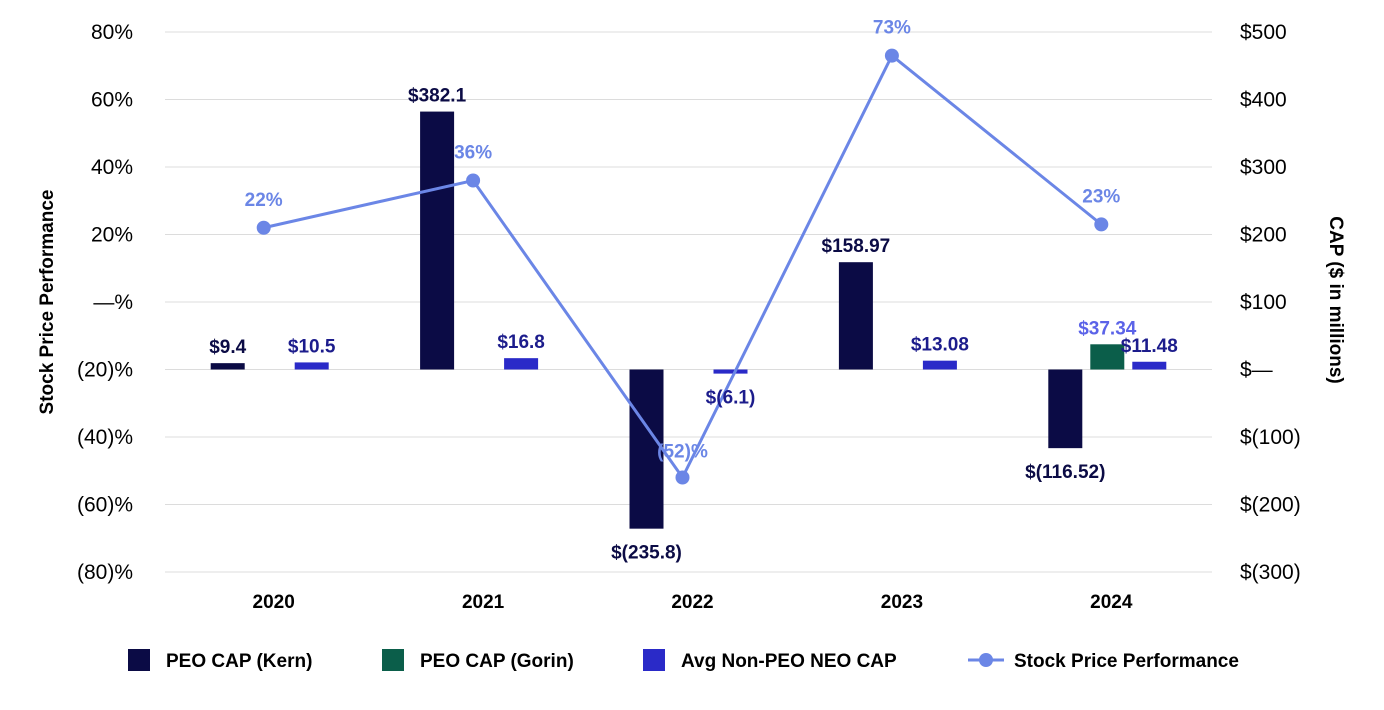 This screenshot has height=710, width=1384. I want to click on category-labels: 2020 2021 2022 2023 2024, so click(693, 602).